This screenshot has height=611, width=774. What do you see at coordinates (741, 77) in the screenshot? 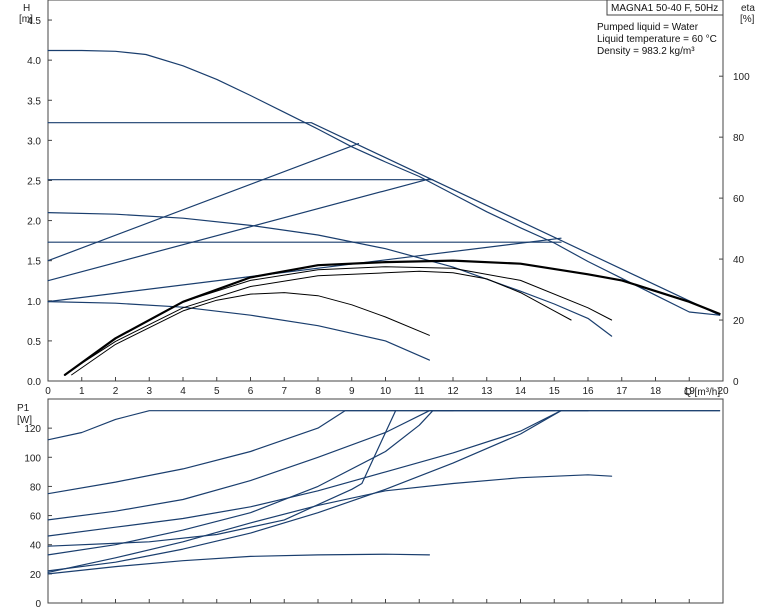
I see `eta-tick-label: 100` at bounding box center [741, 77].